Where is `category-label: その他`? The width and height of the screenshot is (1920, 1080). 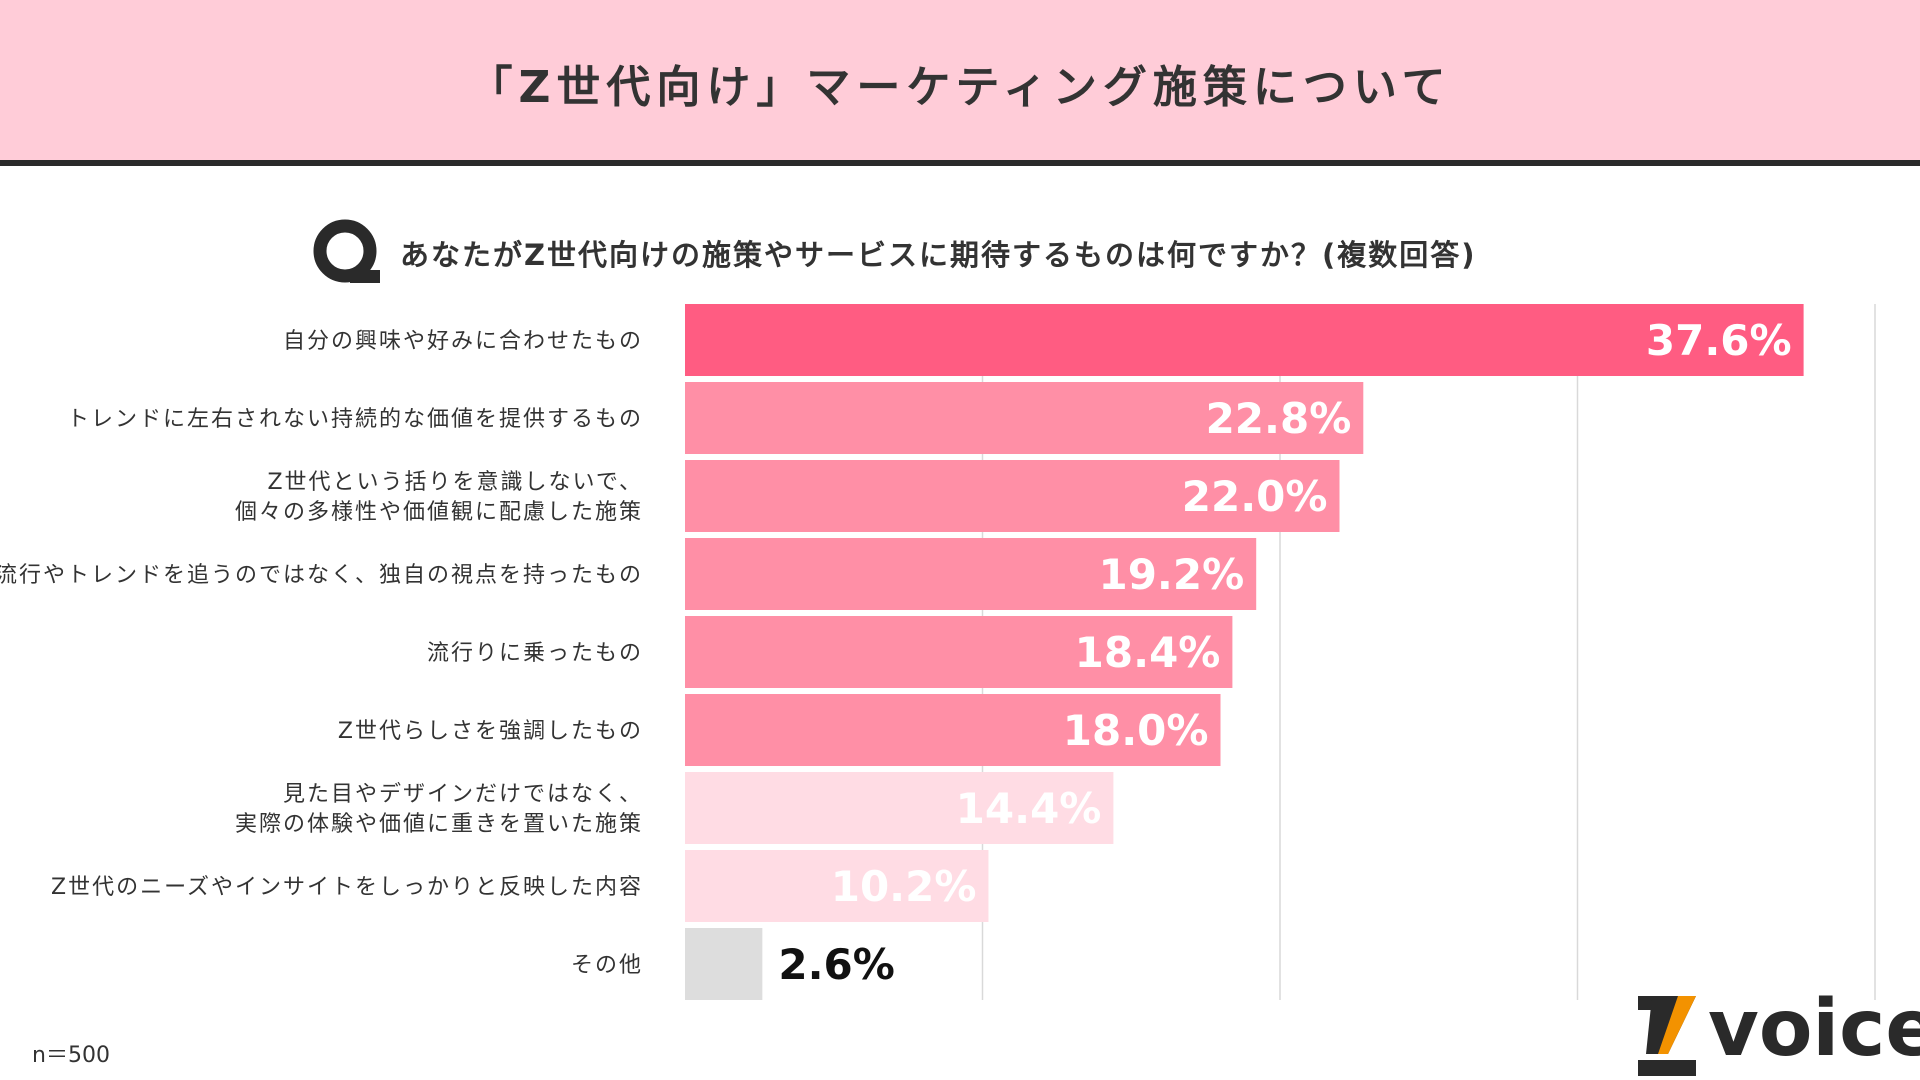
category-label: その他 is located at coordinates (607, 965).